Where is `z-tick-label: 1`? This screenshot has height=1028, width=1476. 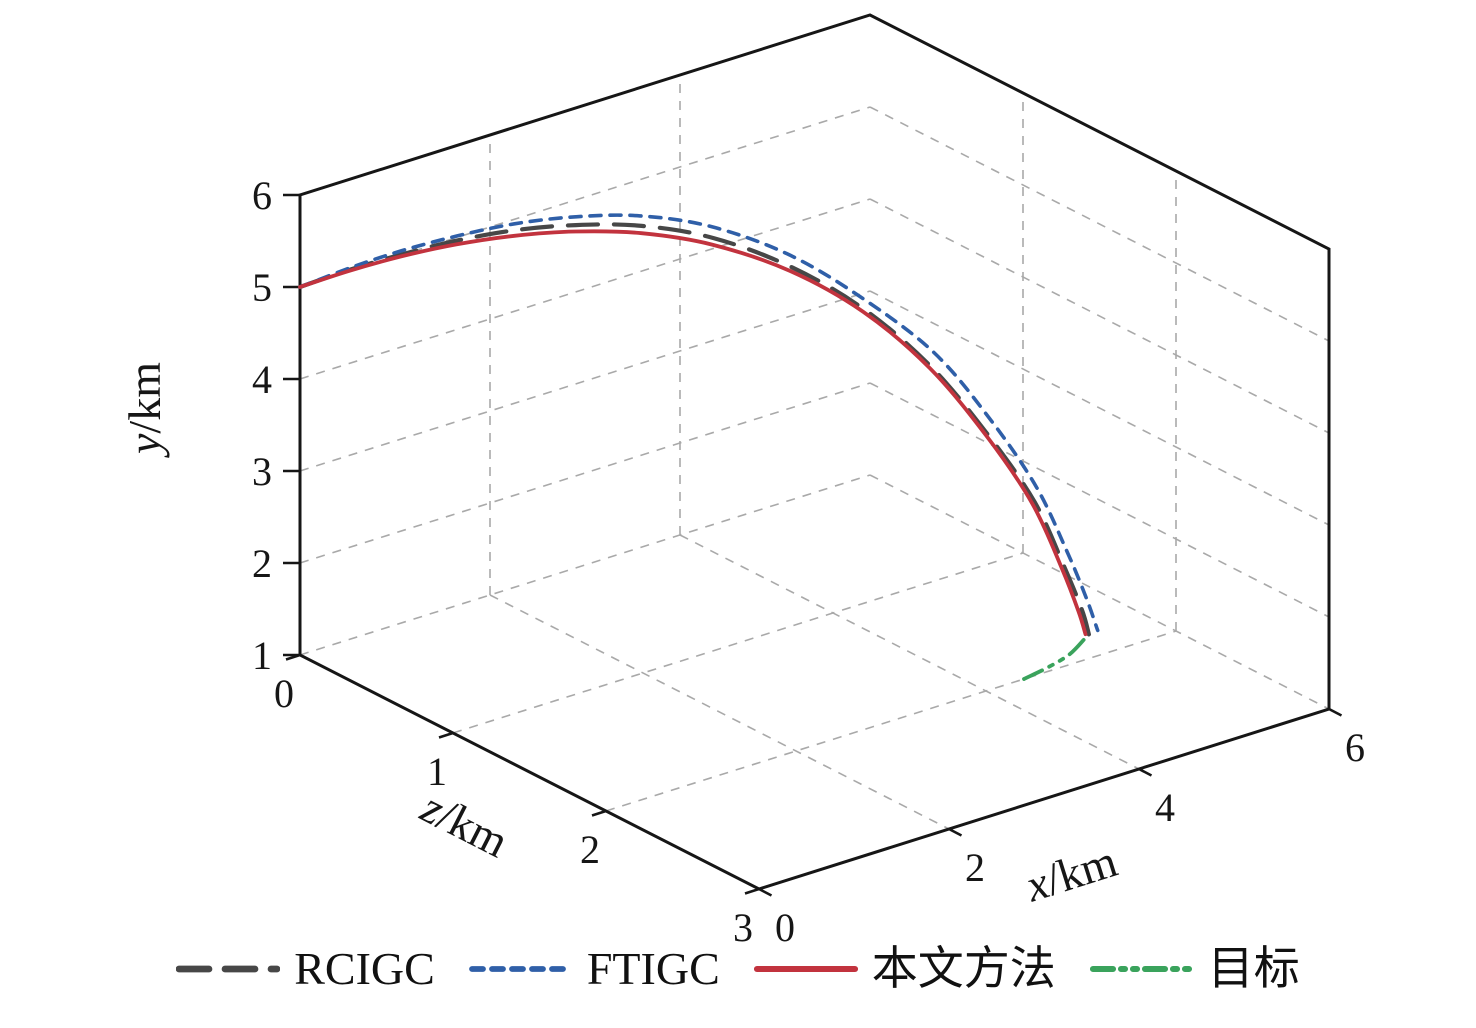 z-tick-label: 1 is located at coordinates (437, 771).